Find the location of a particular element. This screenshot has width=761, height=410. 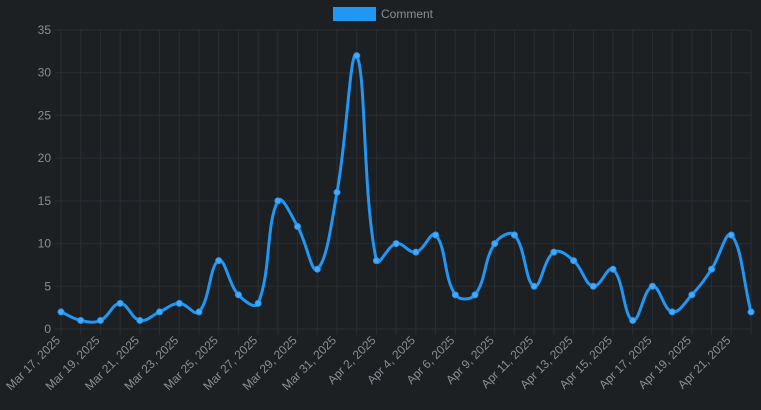

y-tick-label: 15 is located at coordinates (45, 201).